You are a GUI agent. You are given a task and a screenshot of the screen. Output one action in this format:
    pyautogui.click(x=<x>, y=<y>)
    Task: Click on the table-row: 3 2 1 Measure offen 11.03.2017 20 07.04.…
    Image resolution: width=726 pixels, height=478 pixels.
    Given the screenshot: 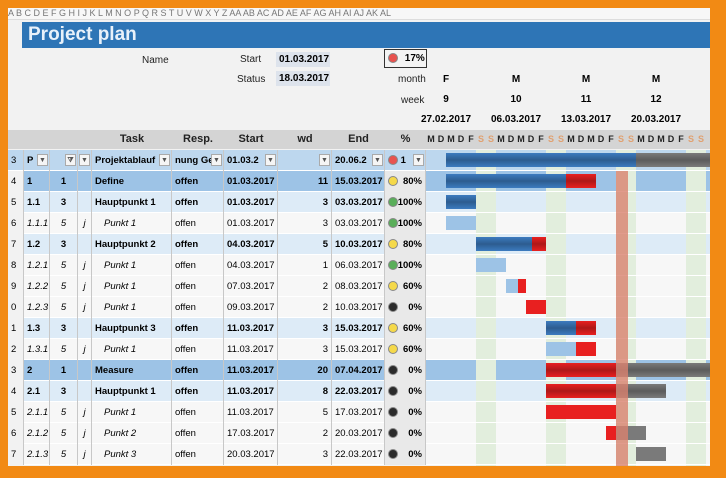 What is the action you would take?
    pyautogui.click(x=359, y=370)
    